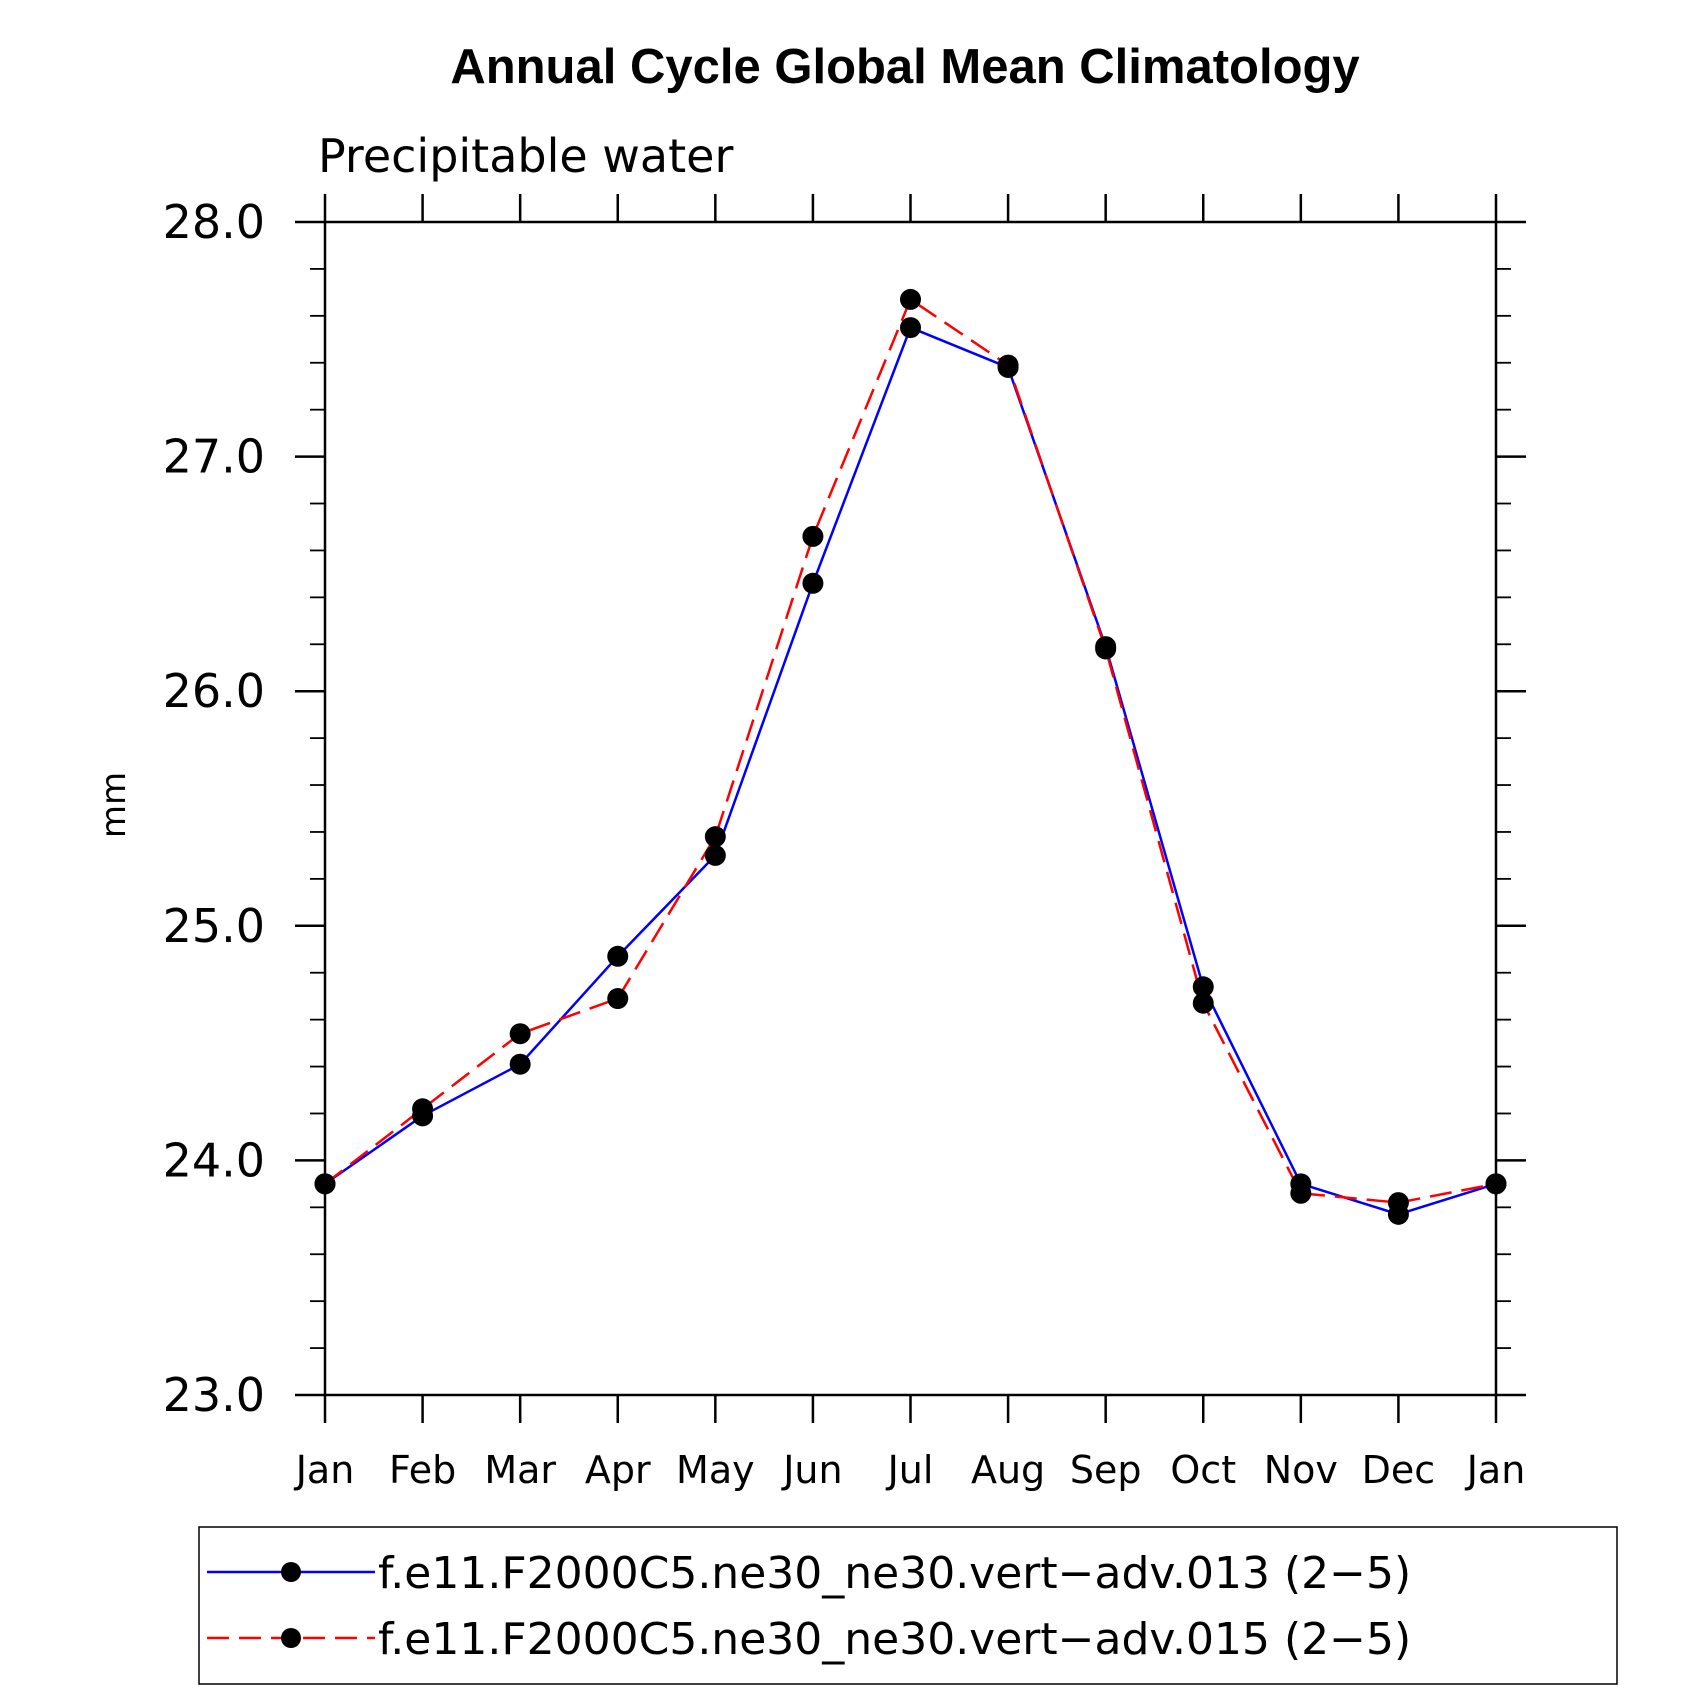 This screenshot has height=1708, width=1708. I want to click on y-tick-label: 23.0, so click(214, 1395).